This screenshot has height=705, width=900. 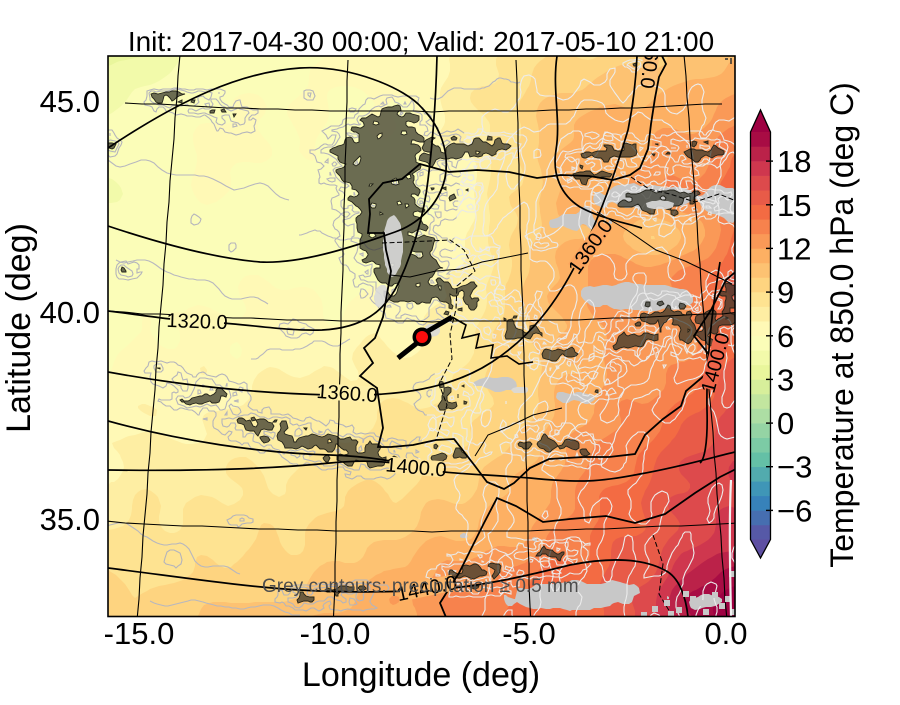 What do you see at coordinates (785, 336) in the screenshot?
I see `svg-text: 6` at bounding box center [785, 336].